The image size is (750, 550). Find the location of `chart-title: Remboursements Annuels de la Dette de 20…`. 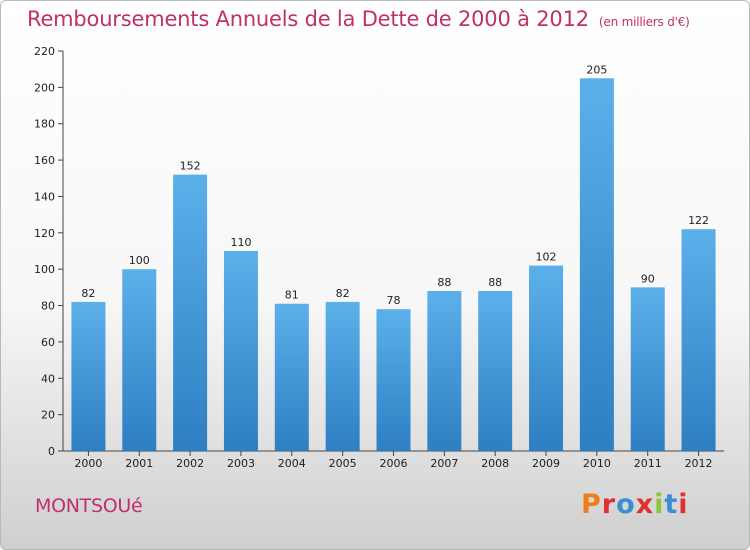

chart-title: Remboursements Annuels de la Dette de 20… is located at coordinates (358, 19).